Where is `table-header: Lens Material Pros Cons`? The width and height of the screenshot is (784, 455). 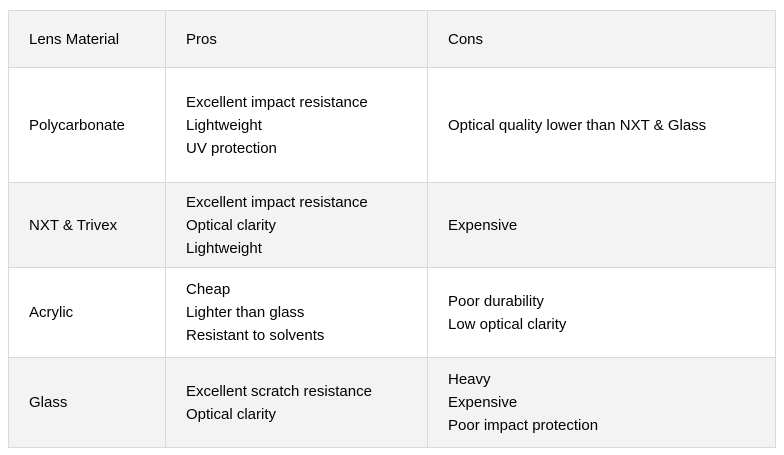 table-header: Lens Material Pros Cons is located at coordinates (392, 39).